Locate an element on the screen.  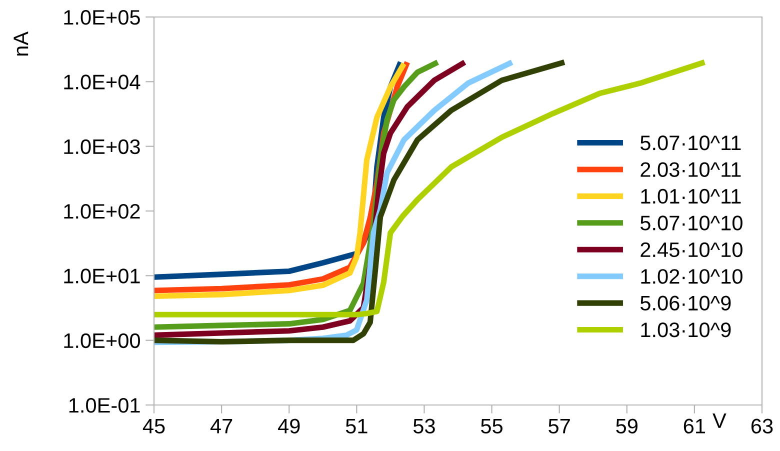
x-tick-label: 49 is located at coordinates (289, 426).